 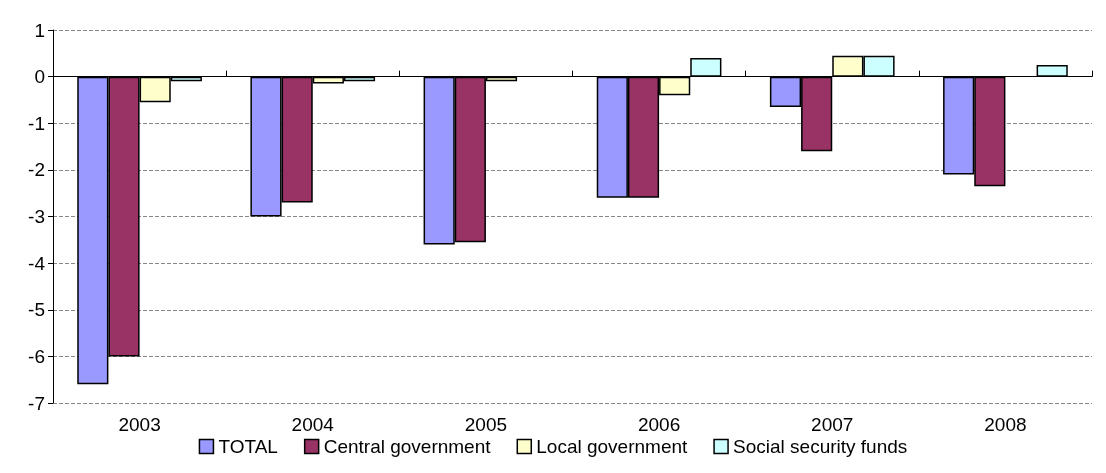 I want to click on x-tick-label: 2007, so click(x=832, y=424).